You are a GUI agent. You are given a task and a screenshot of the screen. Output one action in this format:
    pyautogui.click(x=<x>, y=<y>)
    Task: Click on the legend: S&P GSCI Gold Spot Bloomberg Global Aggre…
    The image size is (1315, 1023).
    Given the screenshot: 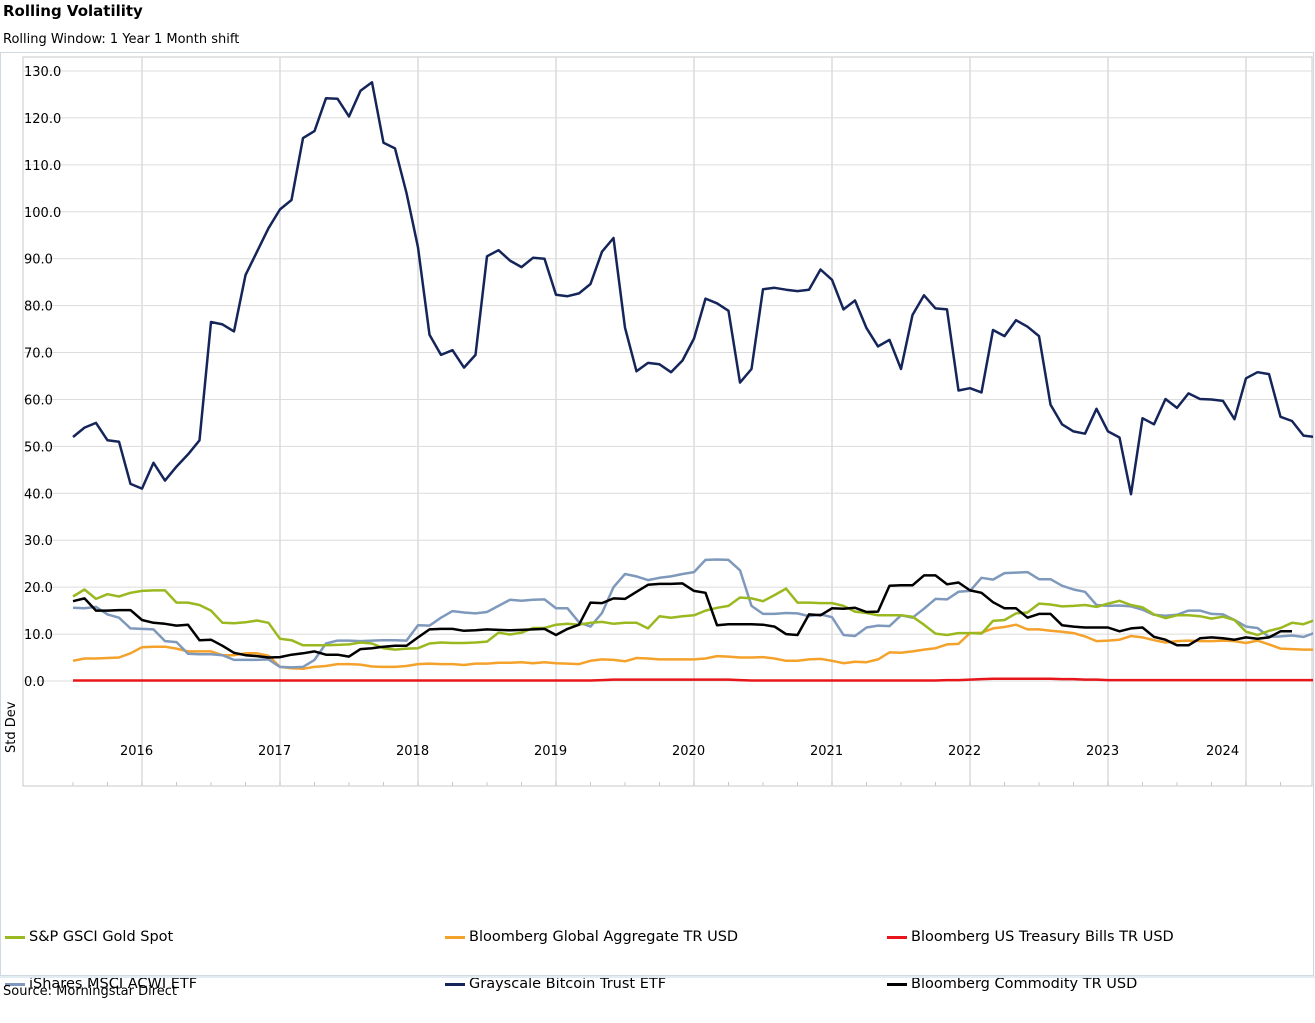 What is the action you would take?
    pyautogui.click(x=658, y=973)
    